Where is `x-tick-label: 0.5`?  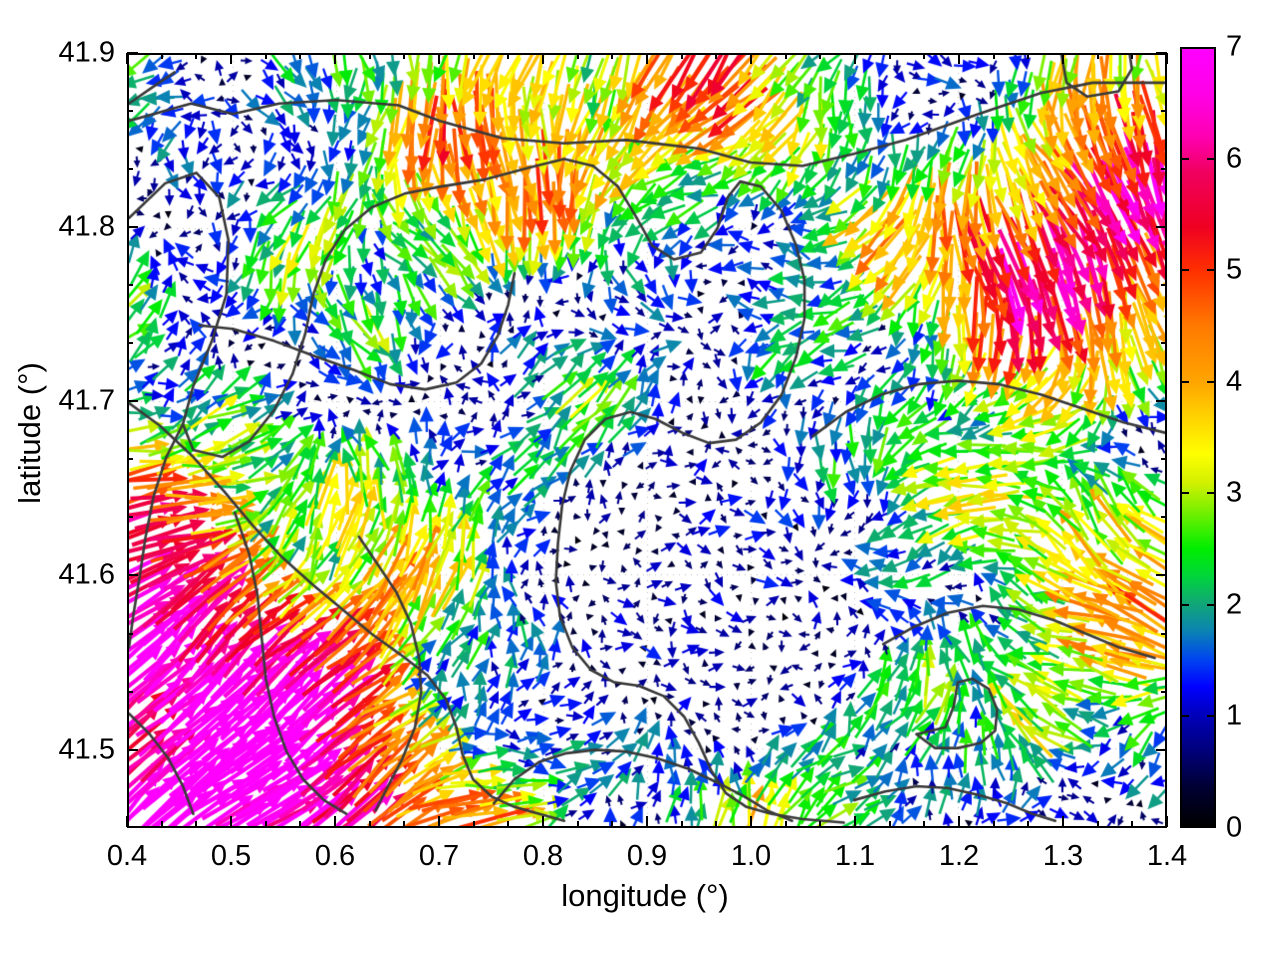
x-tick-label: 0.5 is located at coordinates (231, 856).